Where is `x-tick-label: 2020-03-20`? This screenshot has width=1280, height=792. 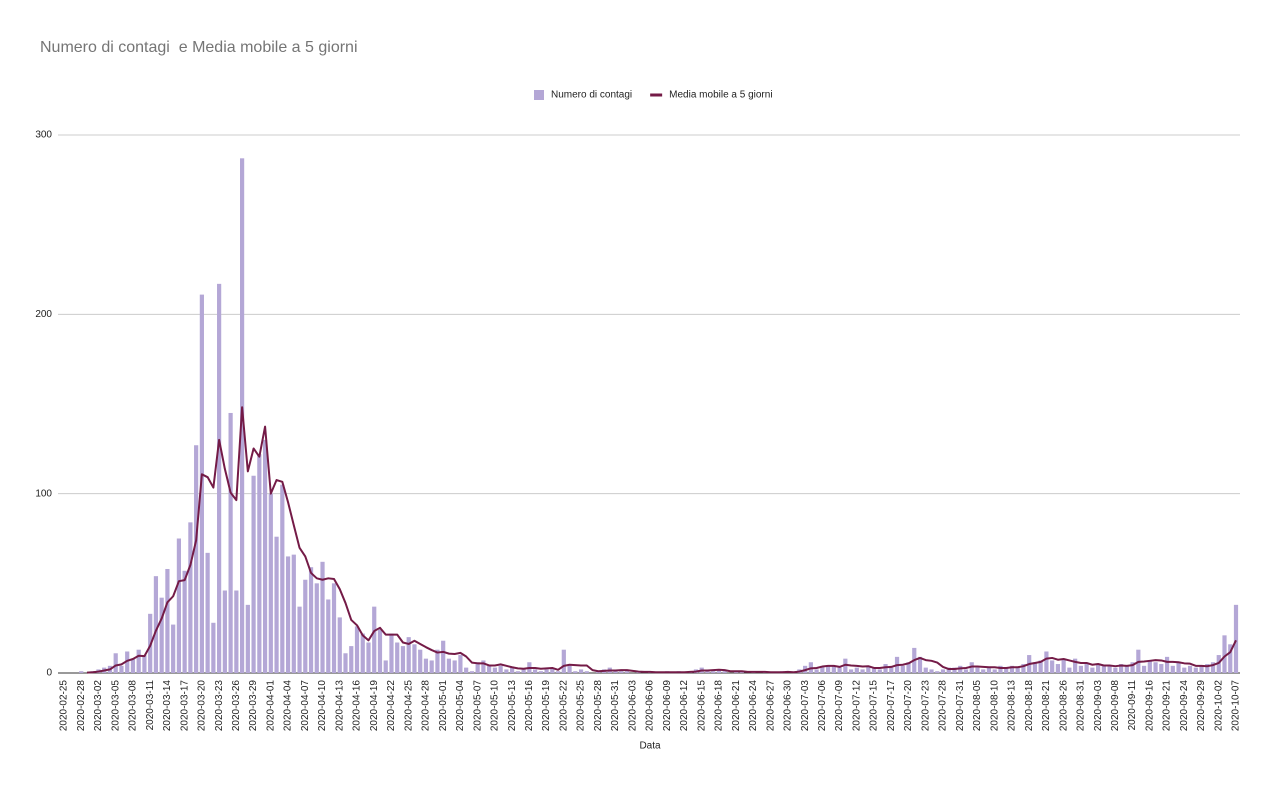
x-tick-label: 2020-03-20 is located at coordinates (202, 706).